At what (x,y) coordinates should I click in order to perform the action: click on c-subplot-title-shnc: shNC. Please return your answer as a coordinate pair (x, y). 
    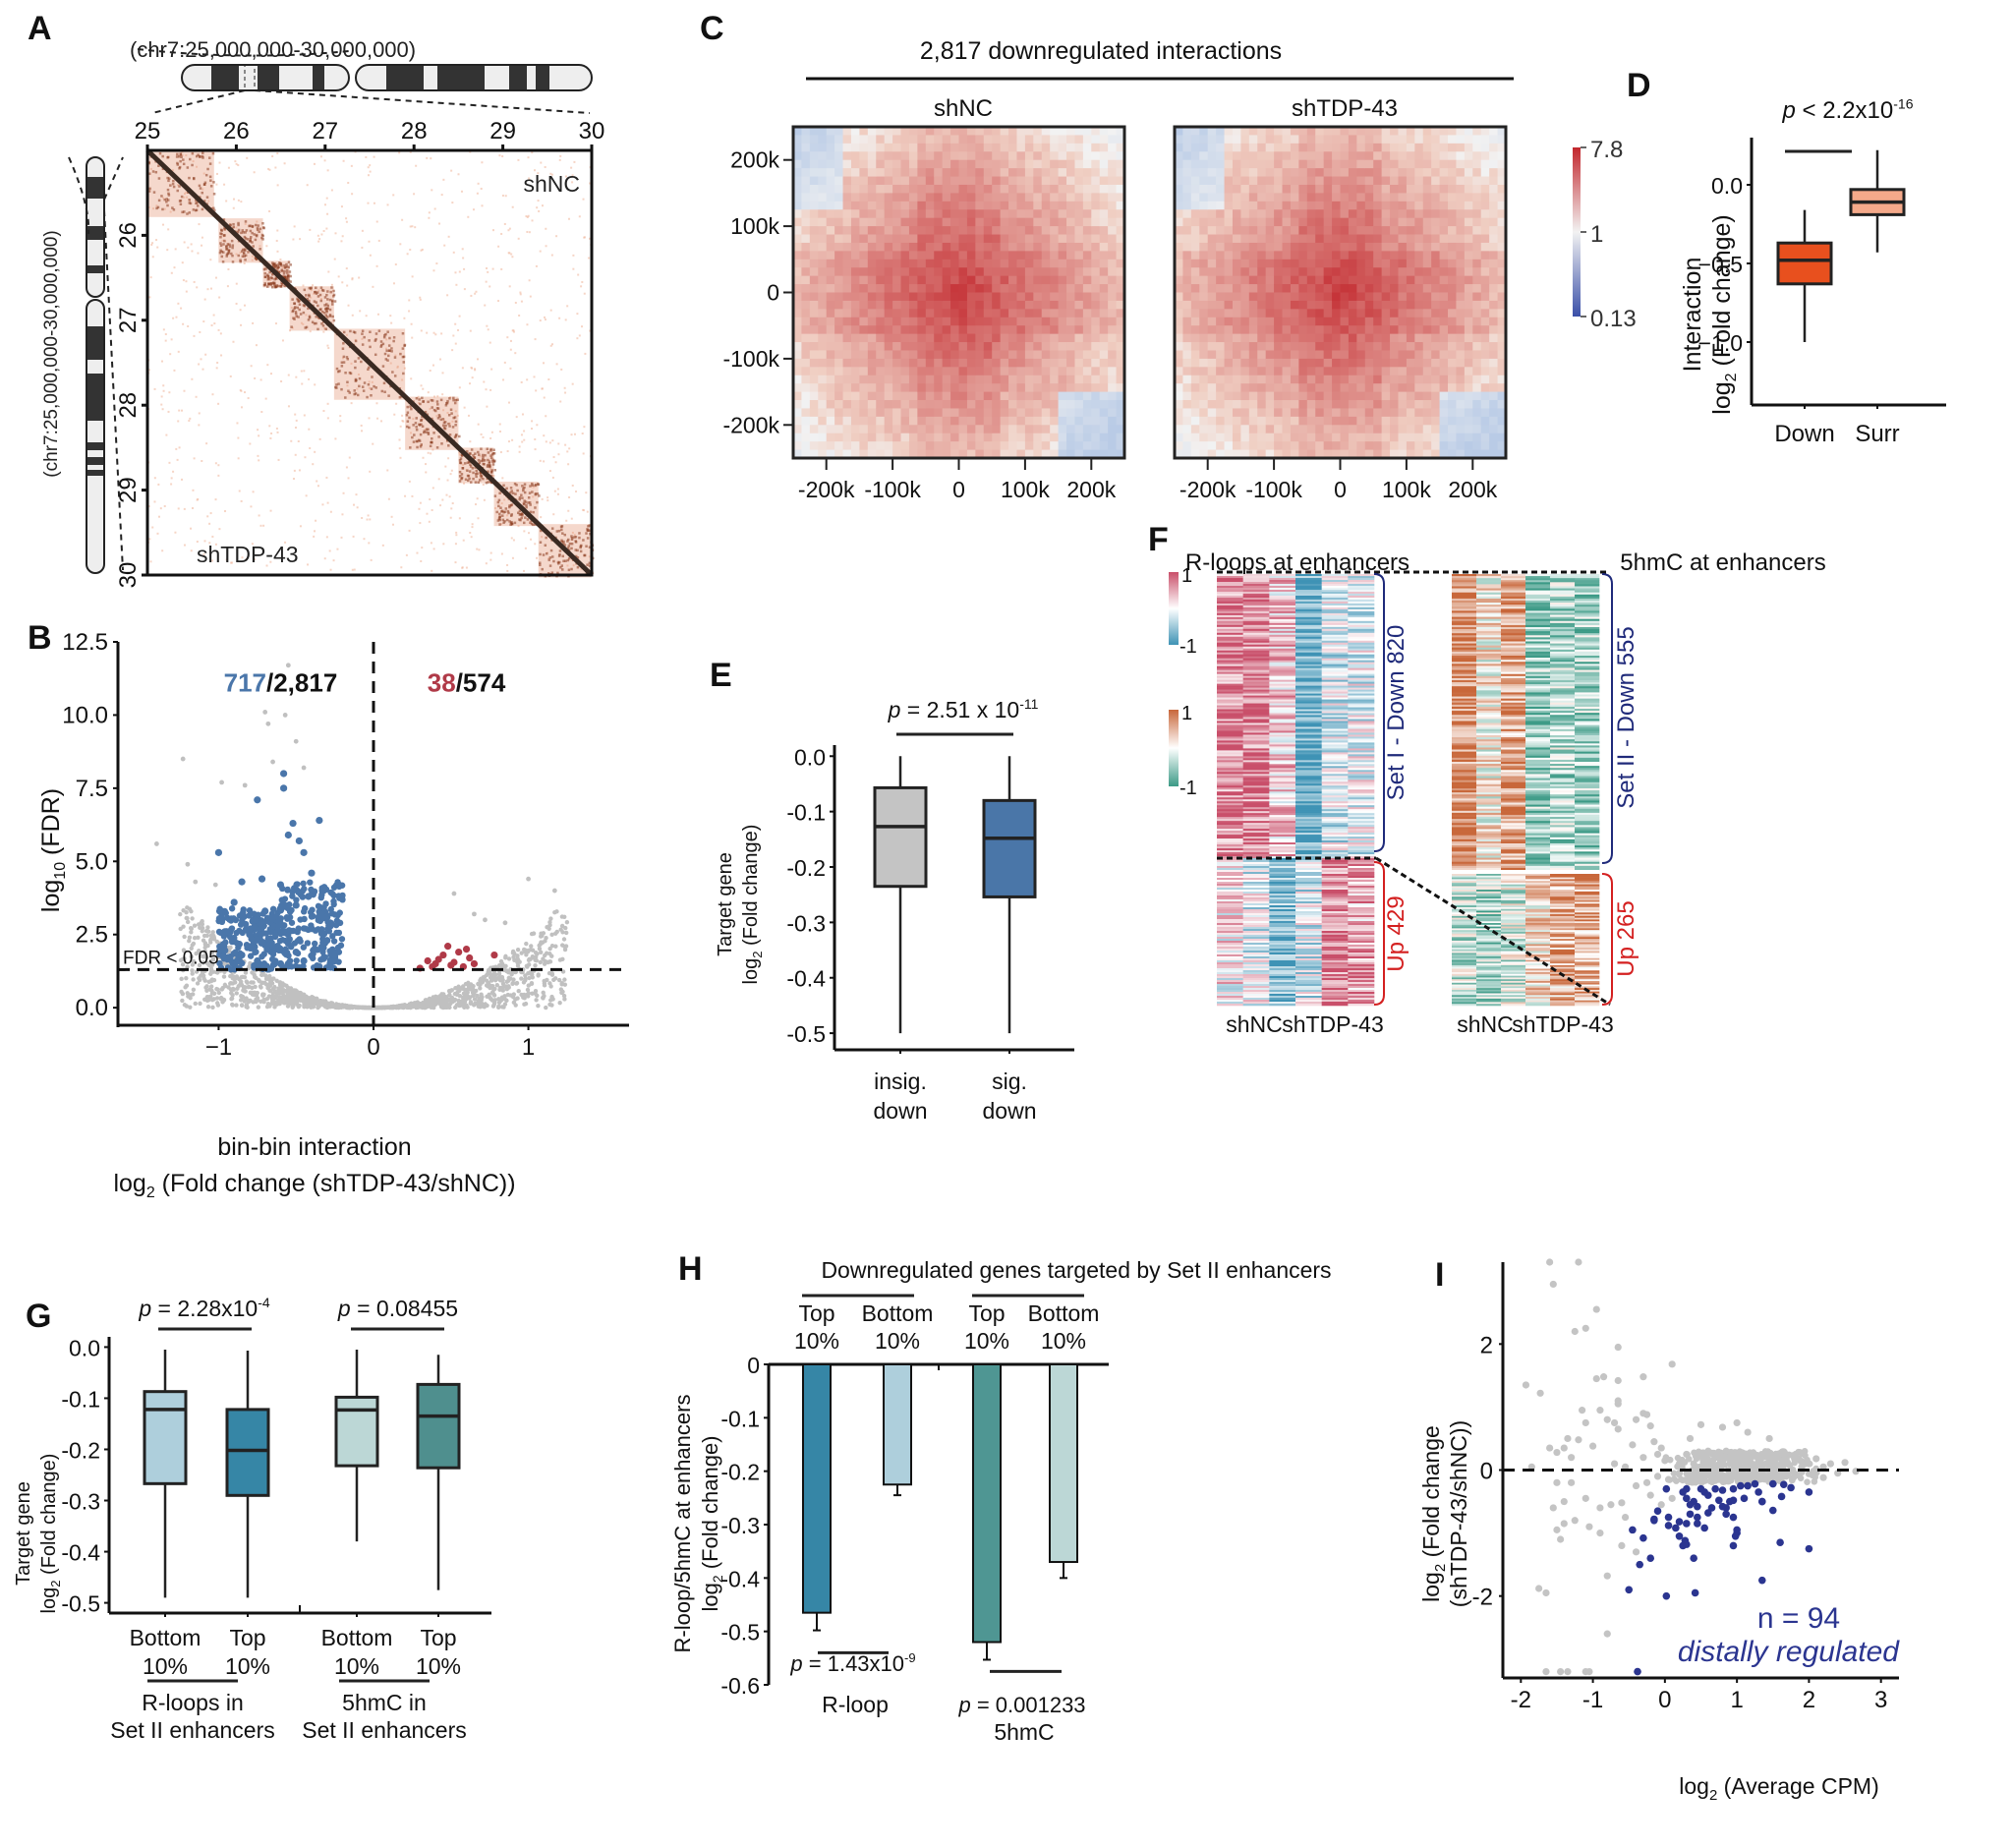
    Looking at the image, I should click on (963, 109).